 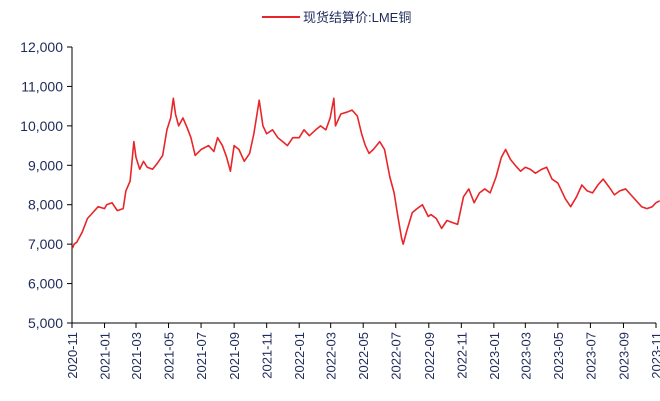 What do you see at coordinates (45, 244) in the screenshot?
I see `y-tick-label: 7,000` at bounding box center [45, 244].